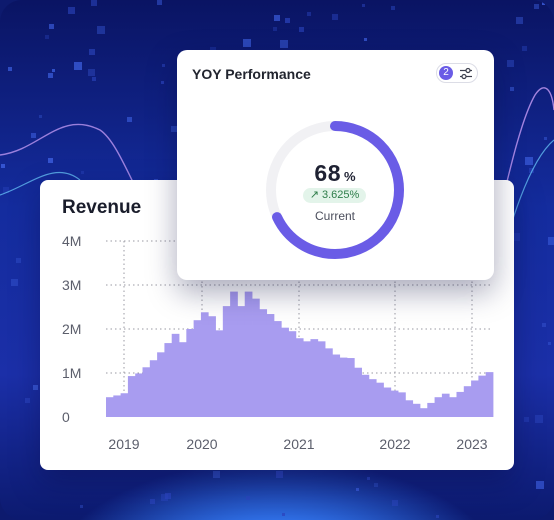  What do you see at coordinates (471, 444) in the screenshot?
I see `x-tick-label: 2023` at bounding box center [471, 444].